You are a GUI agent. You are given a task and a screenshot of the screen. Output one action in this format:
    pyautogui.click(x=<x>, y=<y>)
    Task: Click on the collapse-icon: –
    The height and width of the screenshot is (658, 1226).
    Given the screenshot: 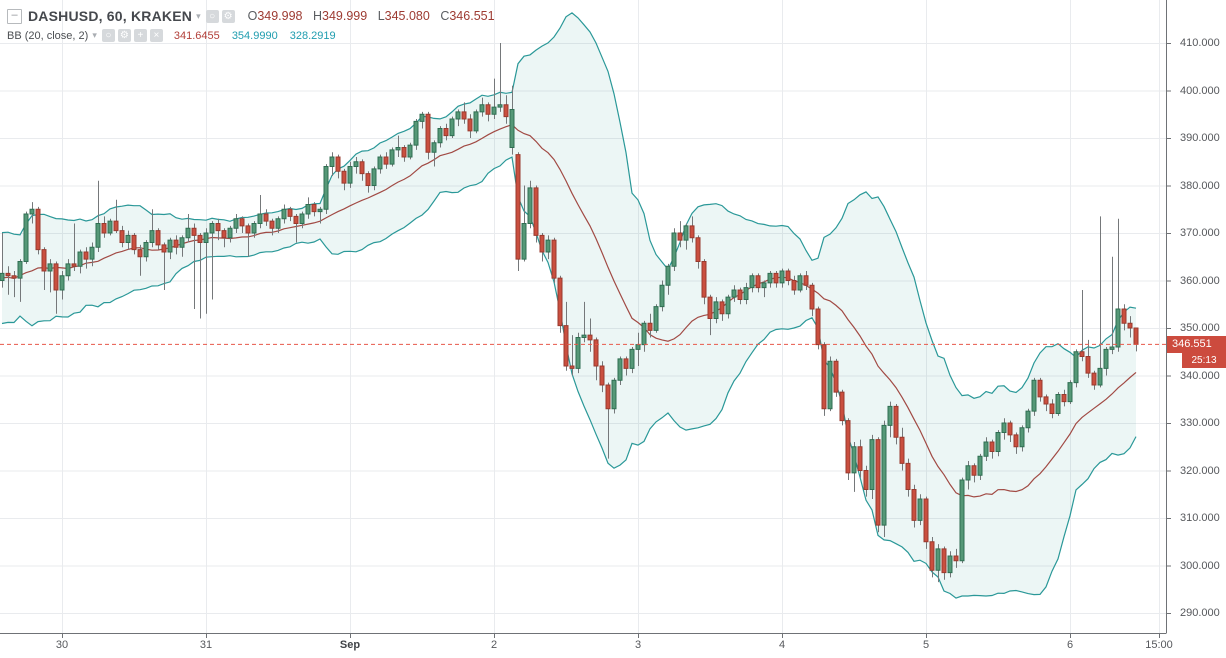 What is the action you would take?
    pyautogui.click(x=14, y=16)
    